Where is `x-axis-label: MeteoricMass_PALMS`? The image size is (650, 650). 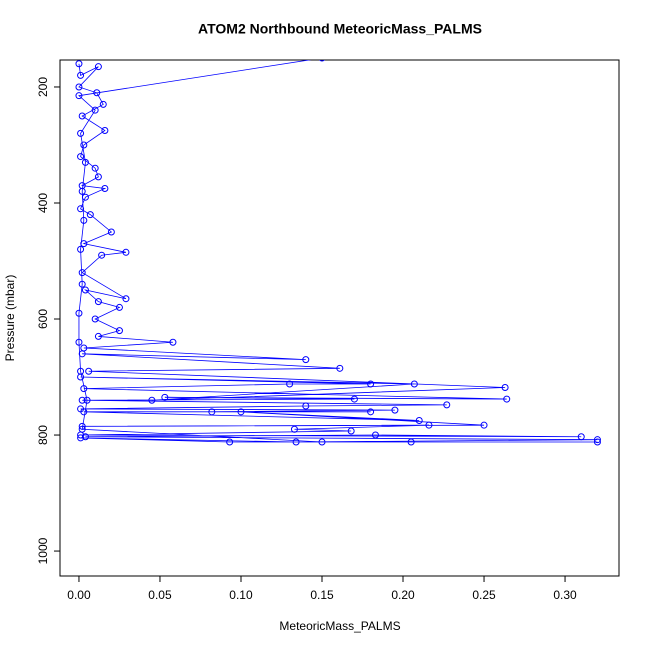
x-axis-label: MeteoricMass_PALMS is located at coordinates (339, 626).